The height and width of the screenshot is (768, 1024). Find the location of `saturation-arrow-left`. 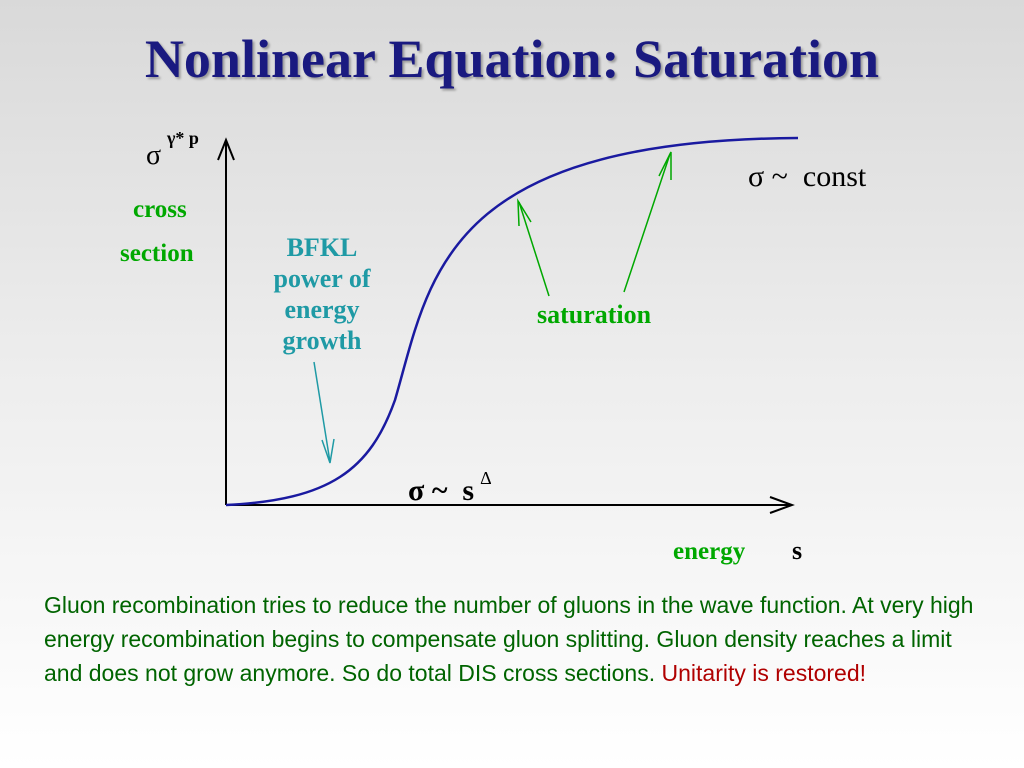

saturation-arrow-left is located at coordinates (534, 249).